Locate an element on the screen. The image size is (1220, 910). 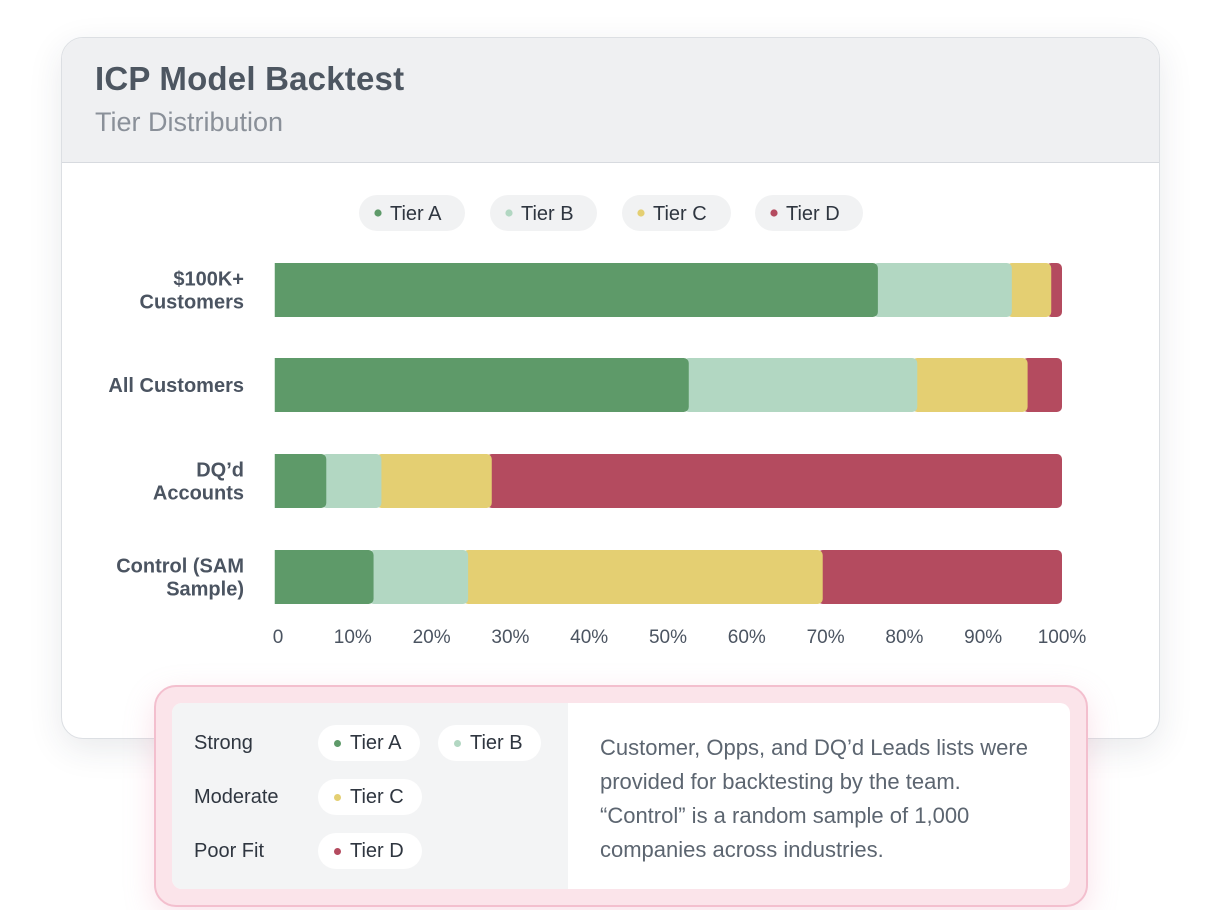
tier-a-dot-icon is located at coordinates (337, 743).